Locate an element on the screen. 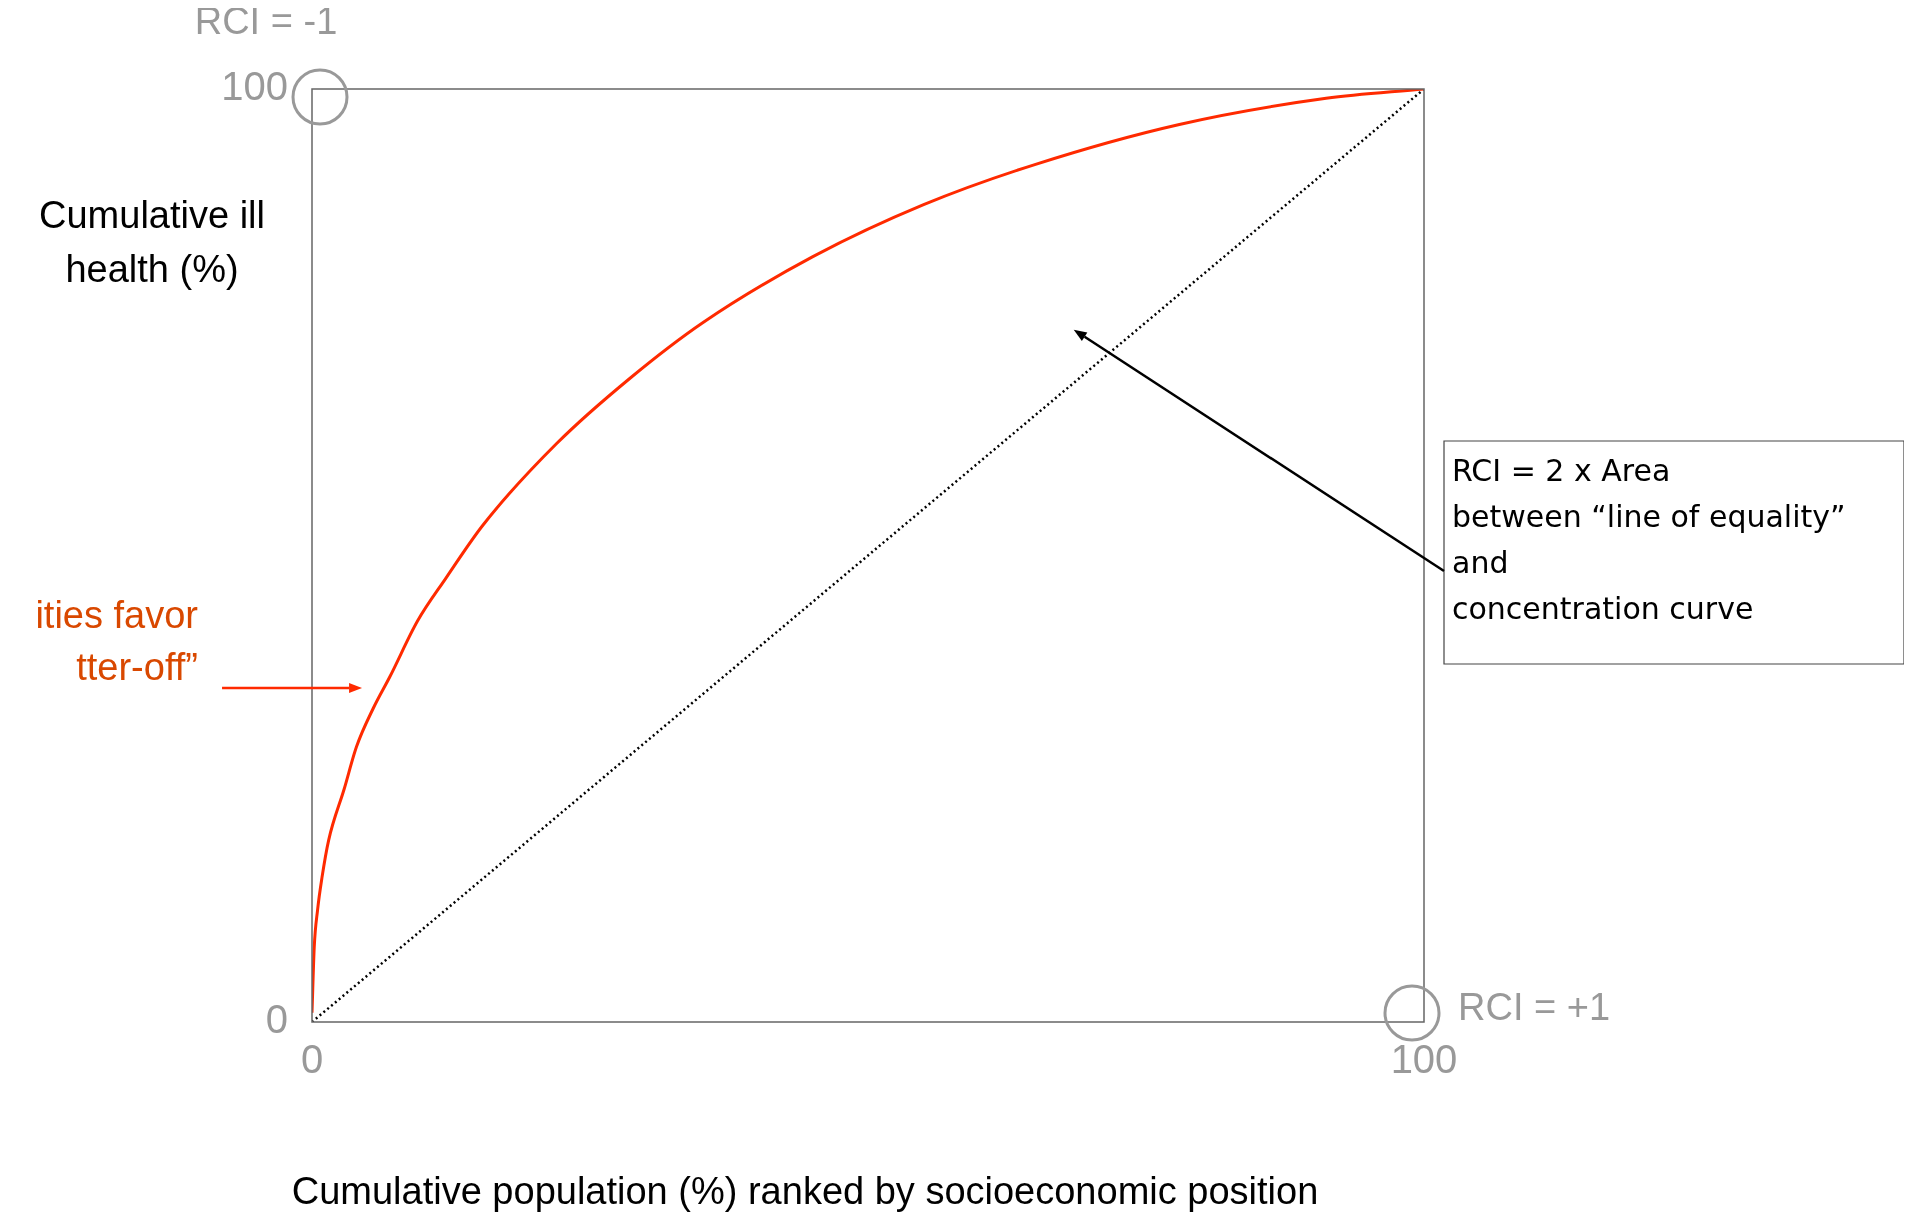 The width and height of the screenshot is (1912, 1225). y-axis-title: Cumulative ill health (%) is located at coordinates (152, 242).